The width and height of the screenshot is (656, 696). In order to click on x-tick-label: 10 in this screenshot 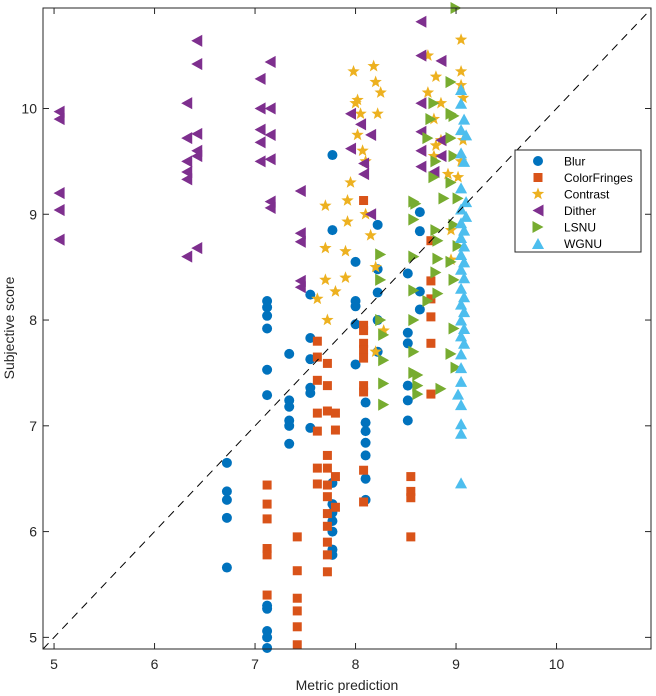, I will do `click(557, 664)`.